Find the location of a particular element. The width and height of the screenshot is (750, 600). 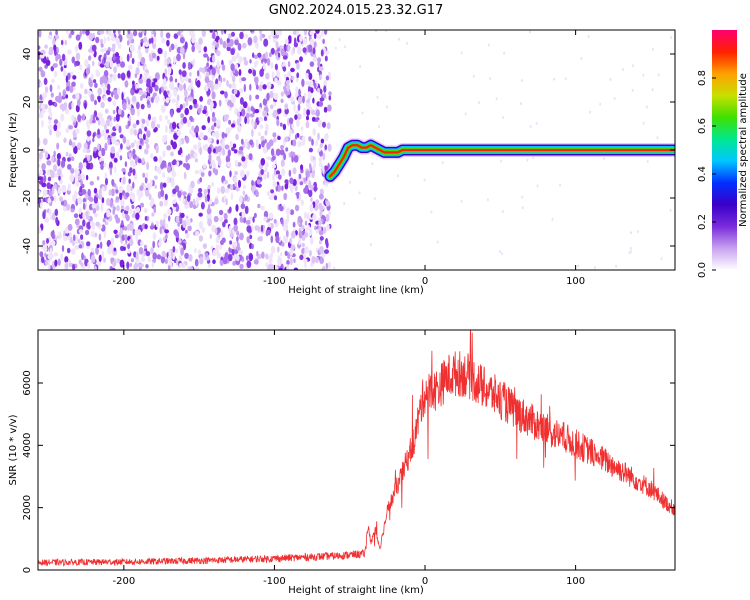

spectrogram-signal-ridge is located at coordinates (499, 161).